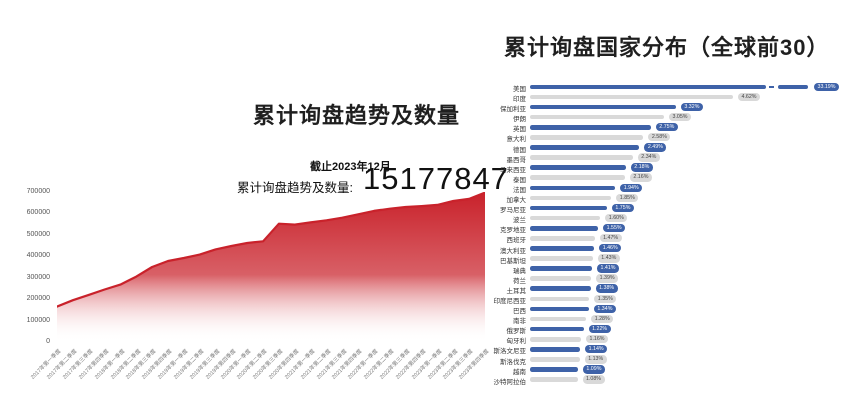 The width and height of the screenshot is (852, 411). What do you see at coordinates (771, 87) in the screenshot?
I see `bar-break-mark` at bounding box center [771, 87].